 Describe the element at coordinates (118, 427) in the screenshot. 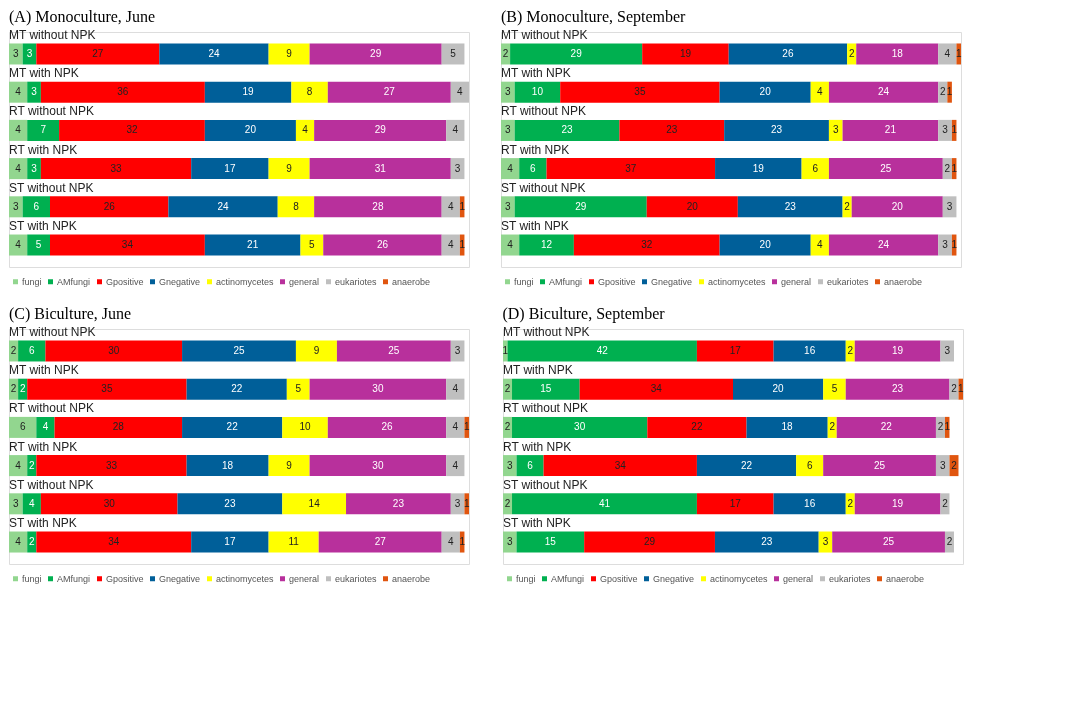

I see `data-label: 28` at that location.